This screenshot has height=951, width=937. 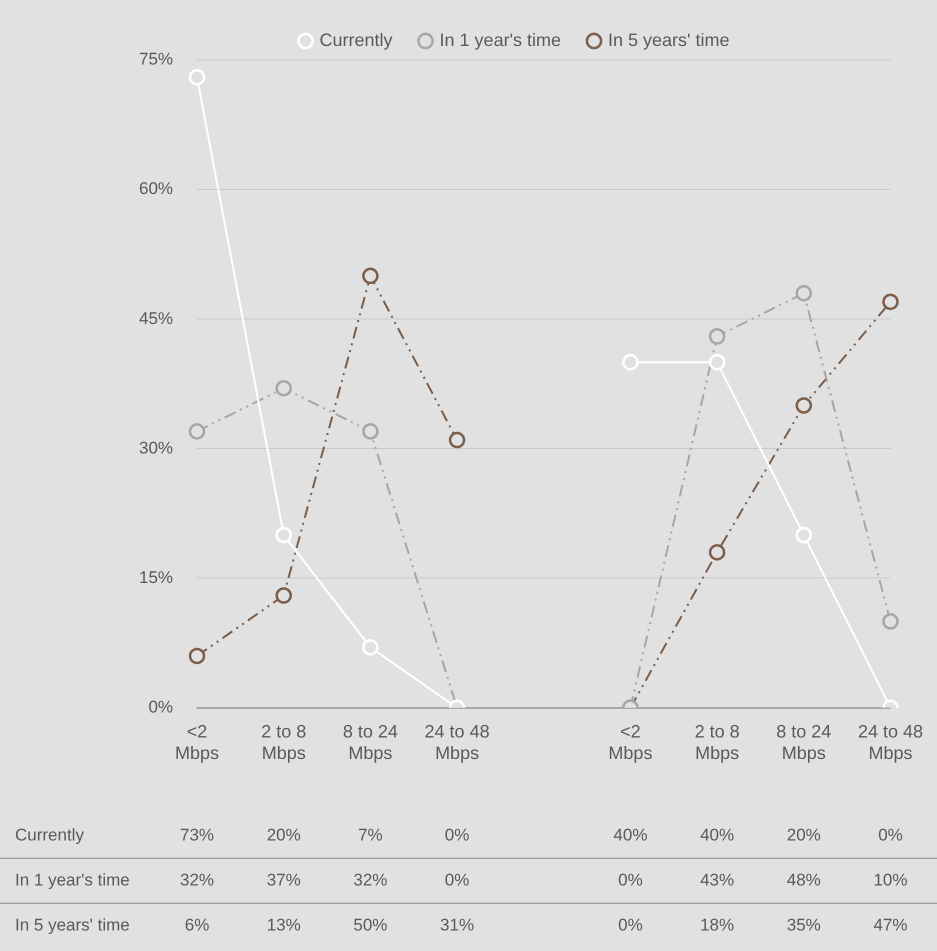 What do you see at coordinates (72, 880) in the screenshot?
I see `text: In 1 year's time` at bounding box center [72, 880].